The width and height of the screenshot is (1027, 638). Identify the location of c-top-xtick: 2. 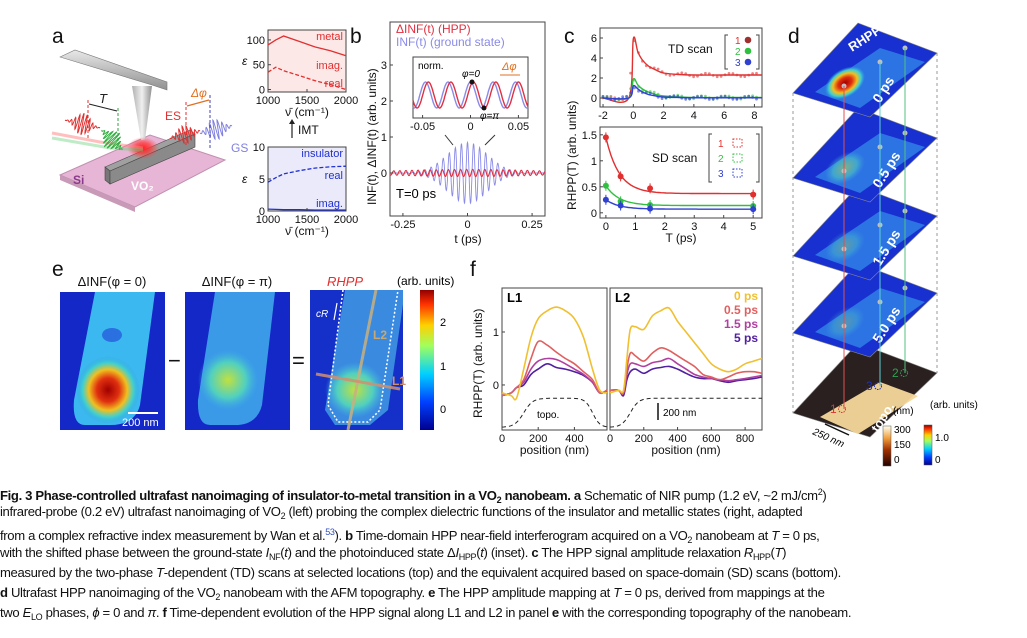
(664, 116).